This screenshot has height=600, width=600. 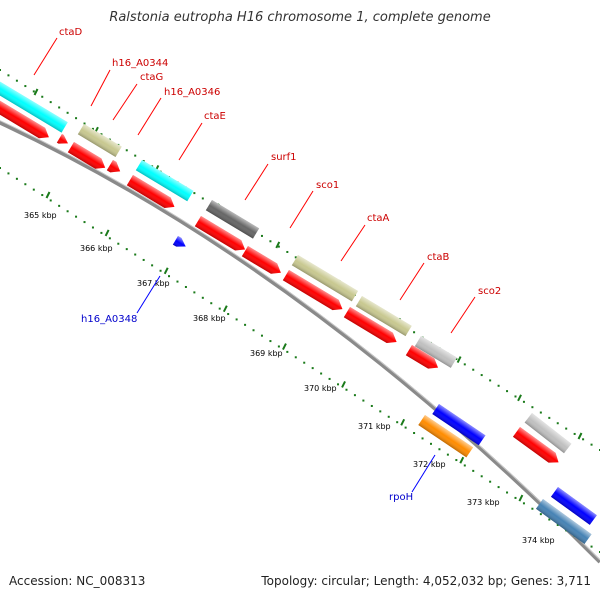 I want to click on feature-ctaD-shade, so click(x=34, y=105).